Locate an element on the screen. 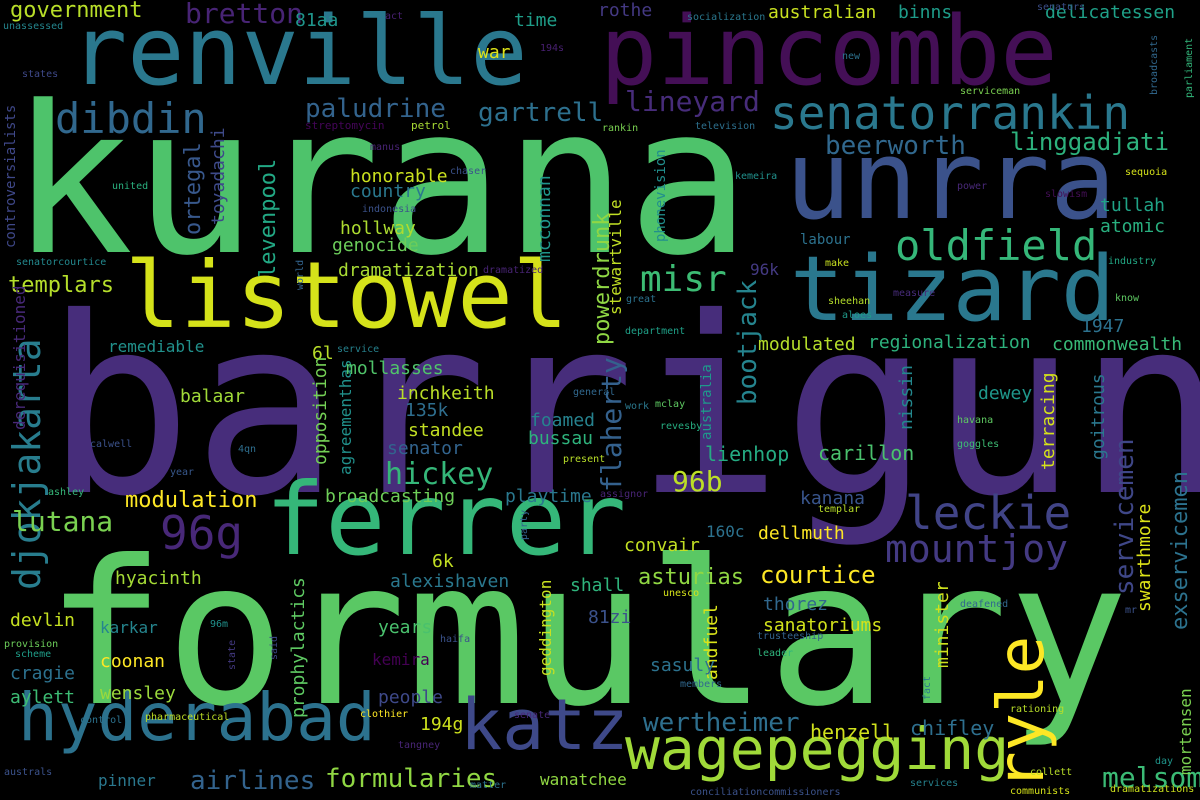 This screenshot has width=1200, height=800. word-remediable: remediable is located at coordinates (156, 346).